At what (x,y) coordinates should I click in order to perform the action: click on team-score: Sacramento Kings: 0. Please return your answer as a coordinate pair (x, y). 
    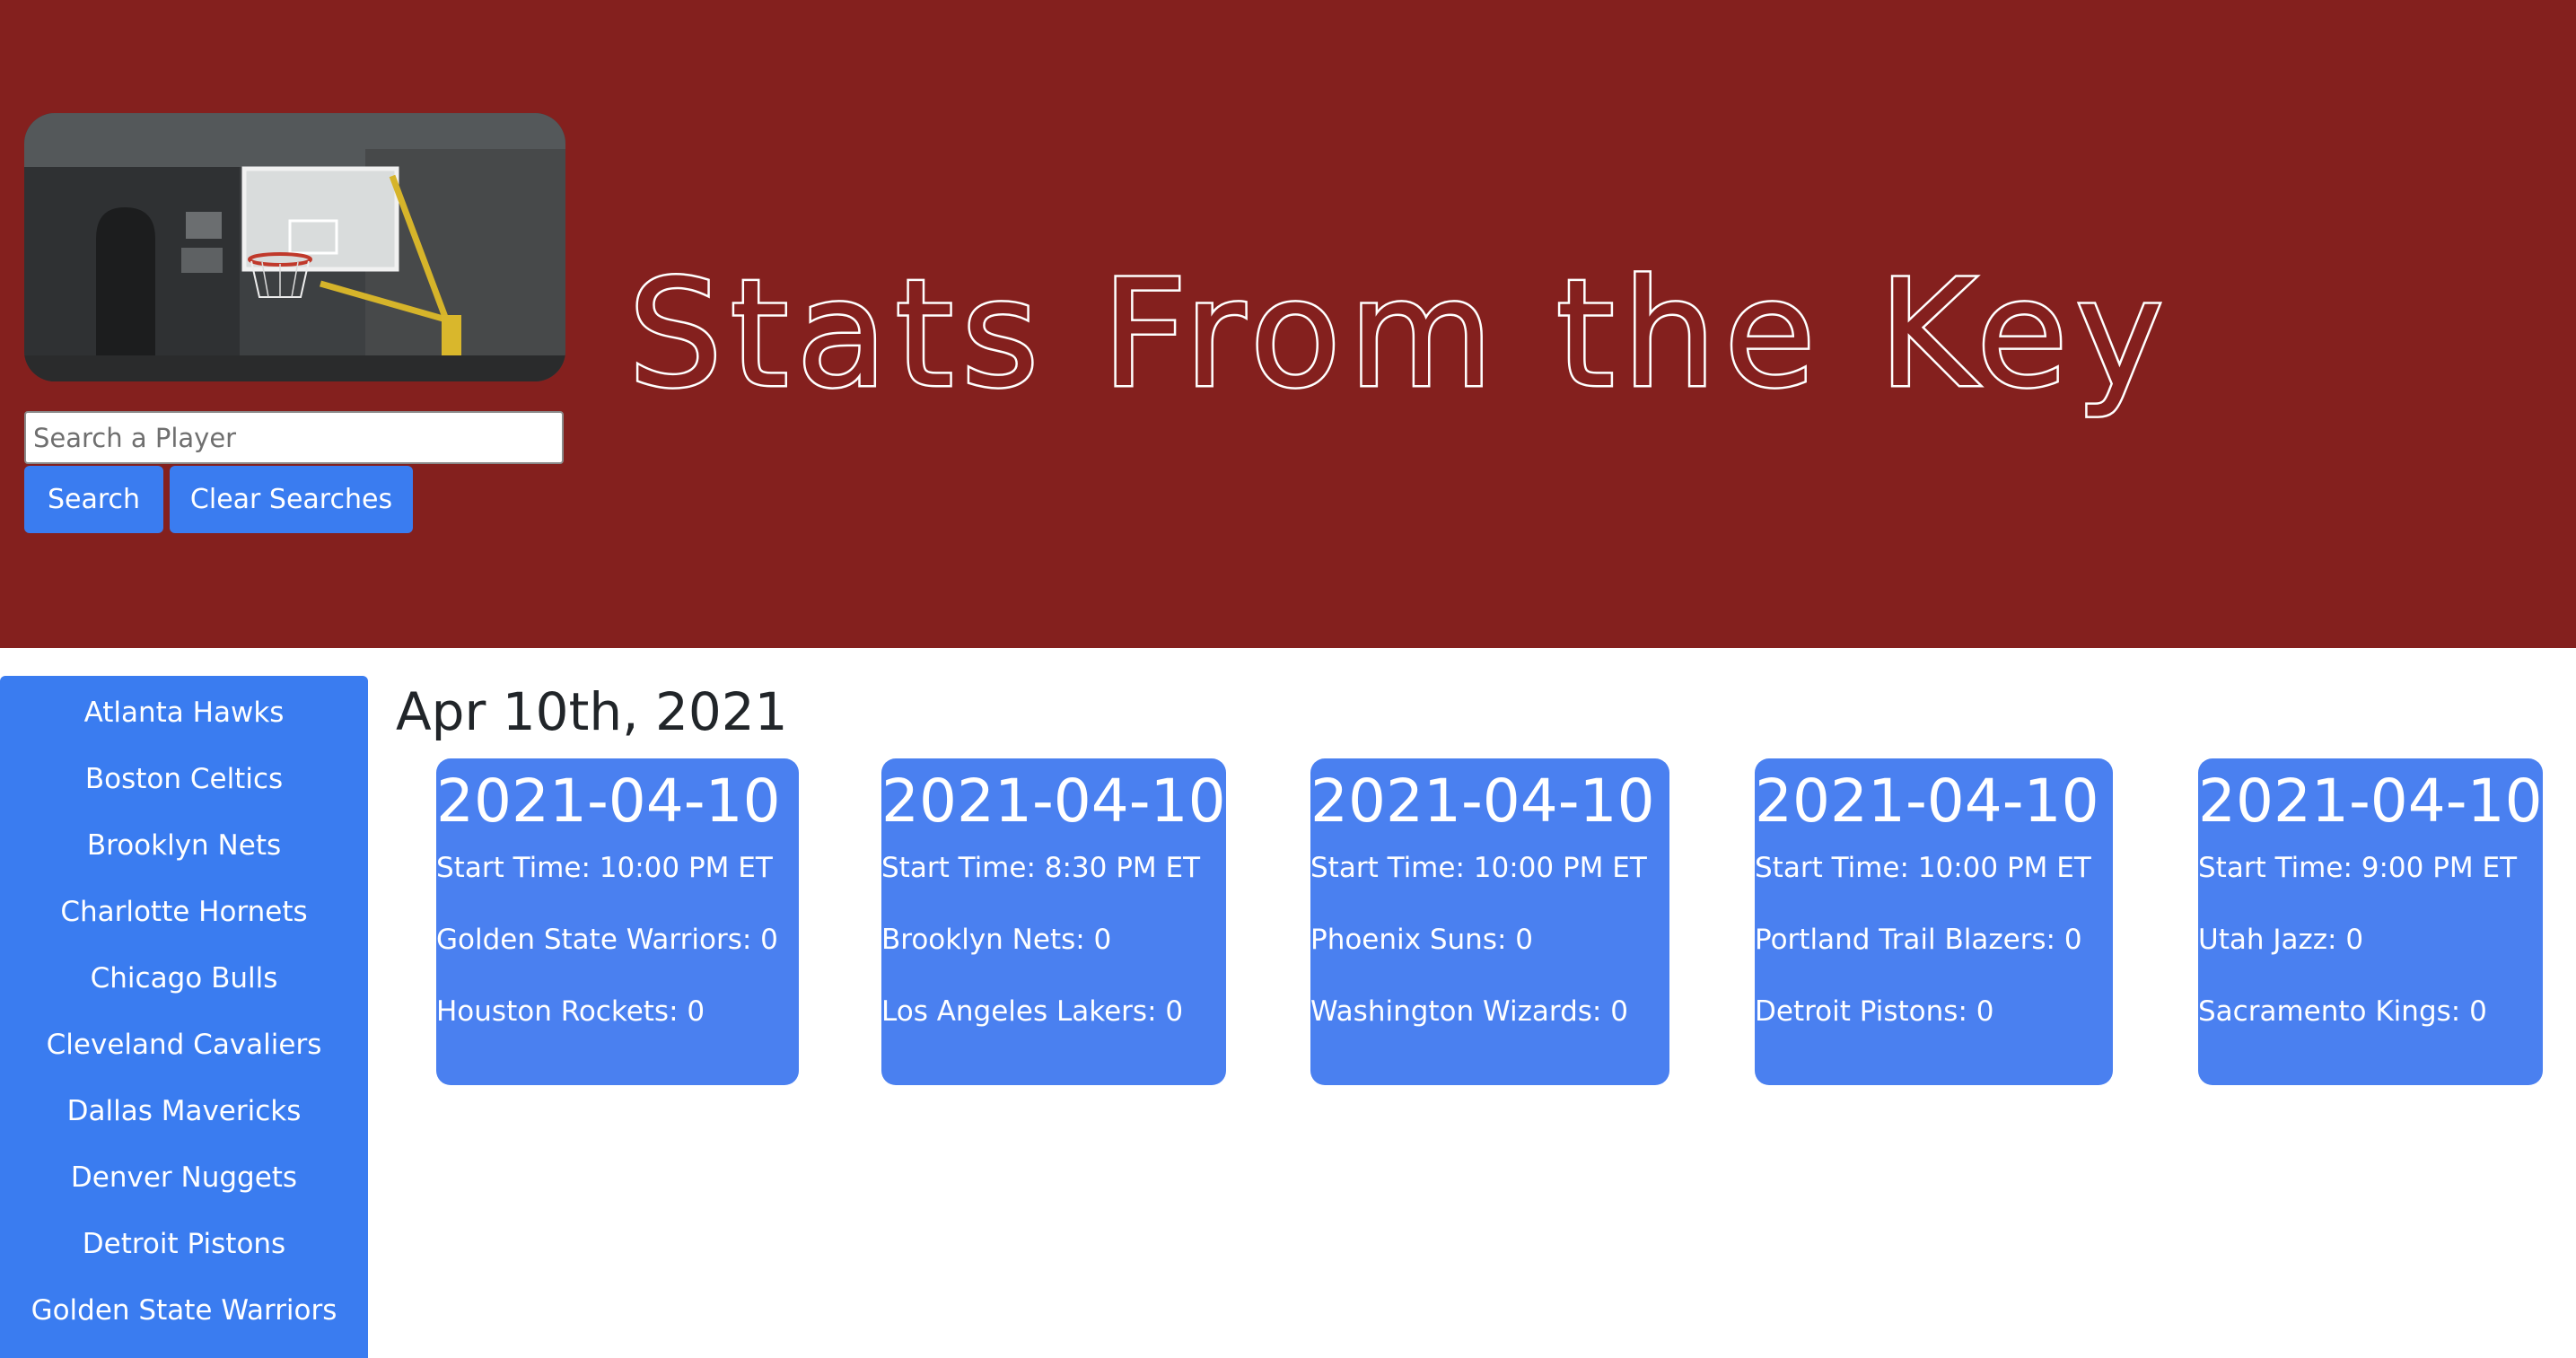
    Looking at the image, I should click on (2342, 1011).